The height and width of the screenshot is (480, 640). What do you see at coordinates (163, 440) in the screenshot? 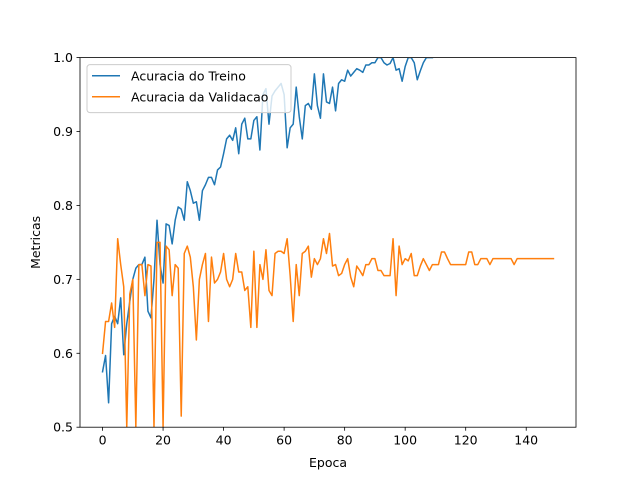
I see `x-tick-label: 20` at bounding box center [163, 440].